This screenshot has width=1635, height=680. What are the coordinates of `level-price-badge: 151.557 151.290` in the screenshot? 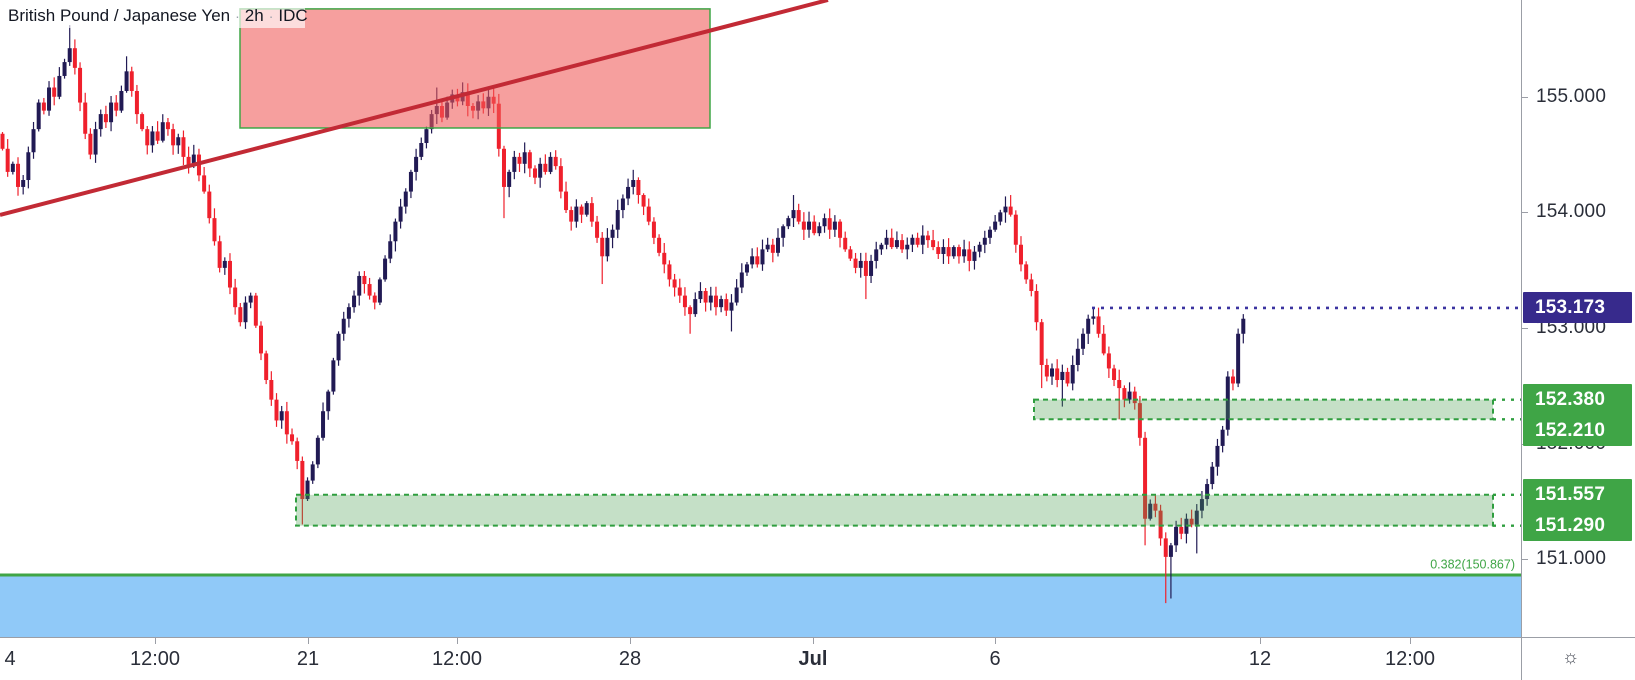 It's located at (1577, 510).